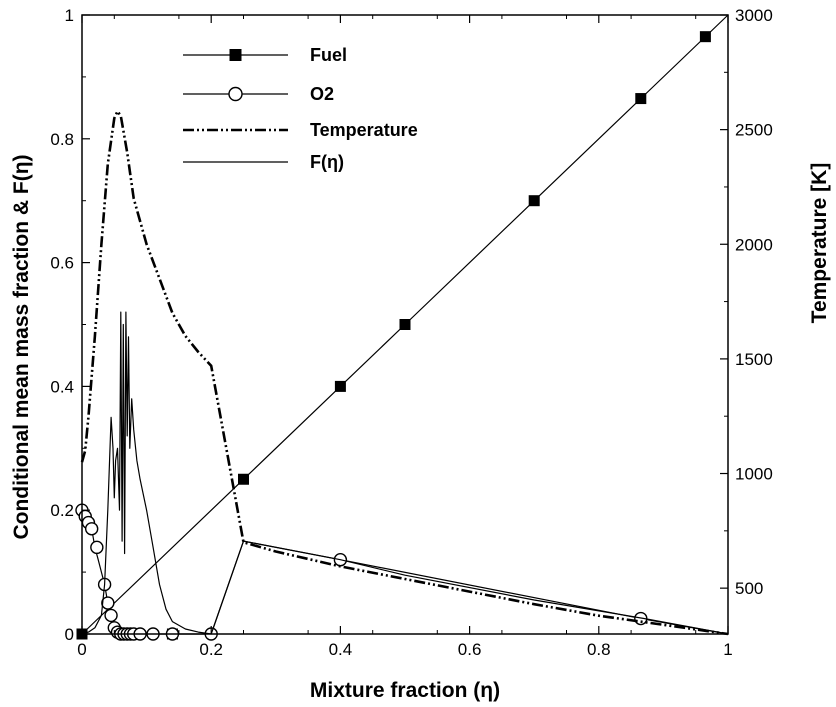 The width and height of the screenshot is (836, 707). I want to click on y-left-tick-label: 0, so click(69, 634).